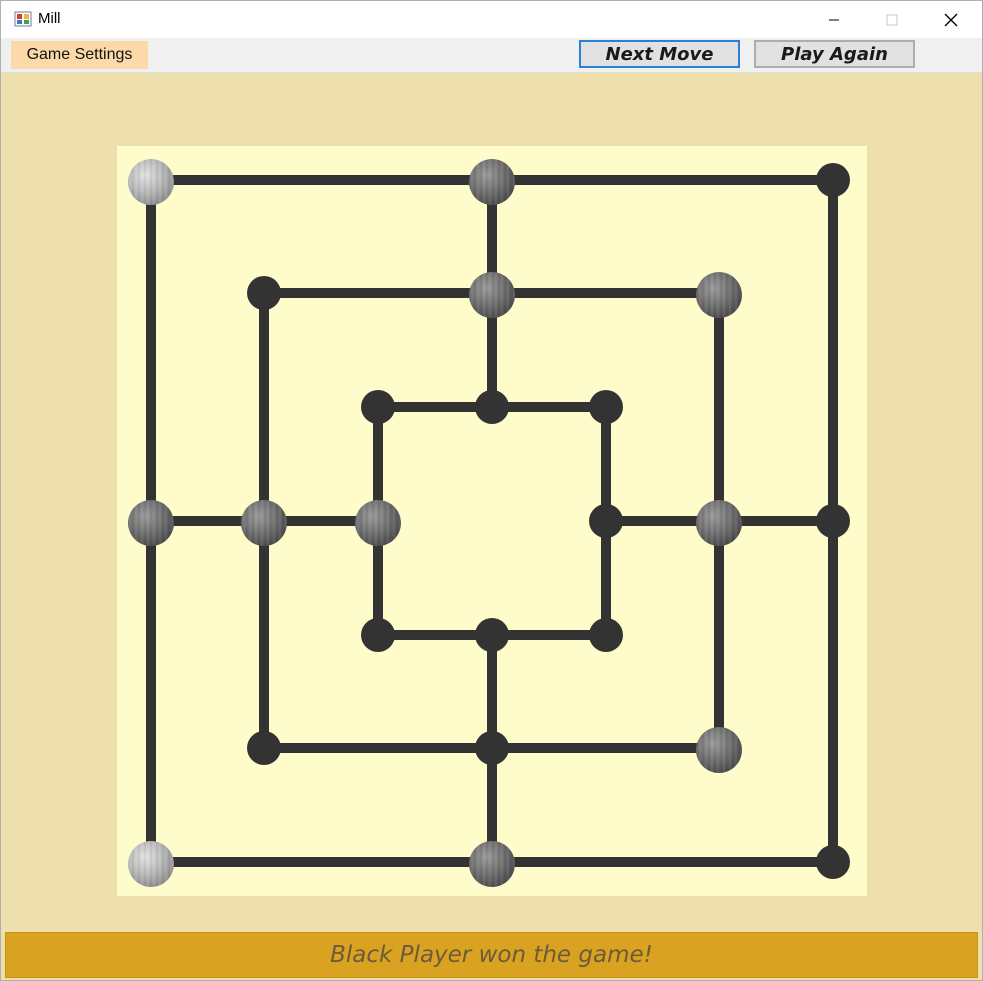 The height and width of the screenshot is (981, 983). I want to click on board-point-b4, so click(264, 523).